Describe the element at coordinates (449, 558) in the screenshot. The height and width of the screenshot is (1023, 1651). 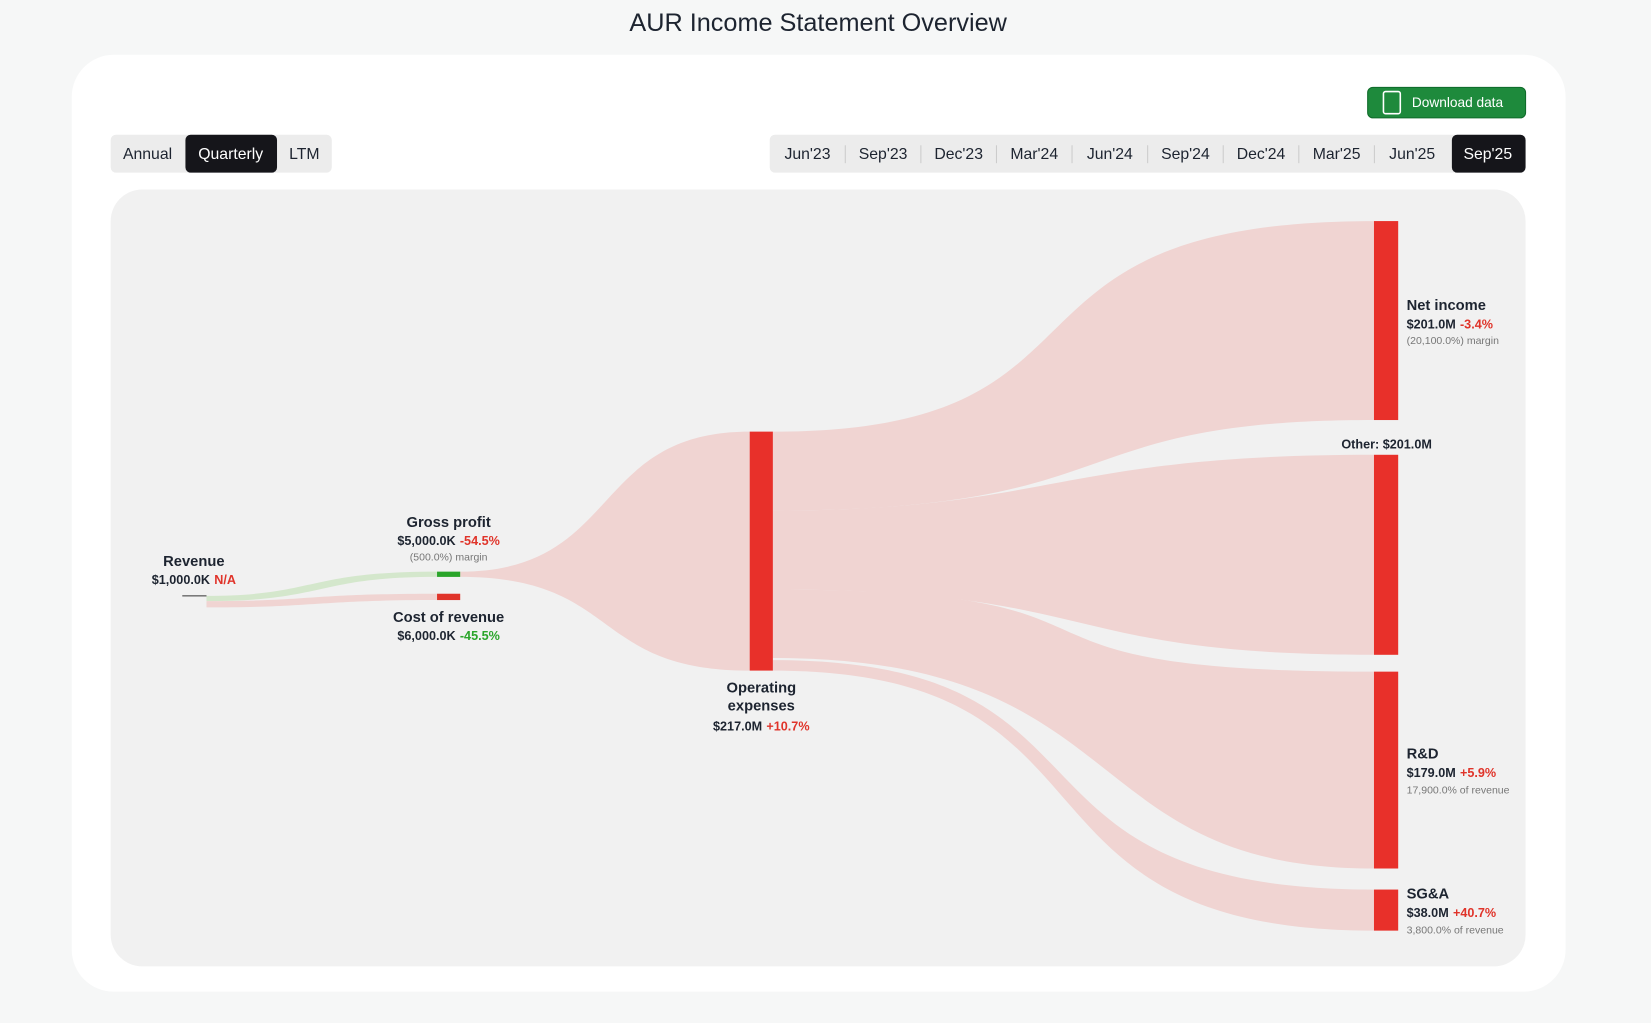
I see `node-note: (500.0%) margin` at that location.